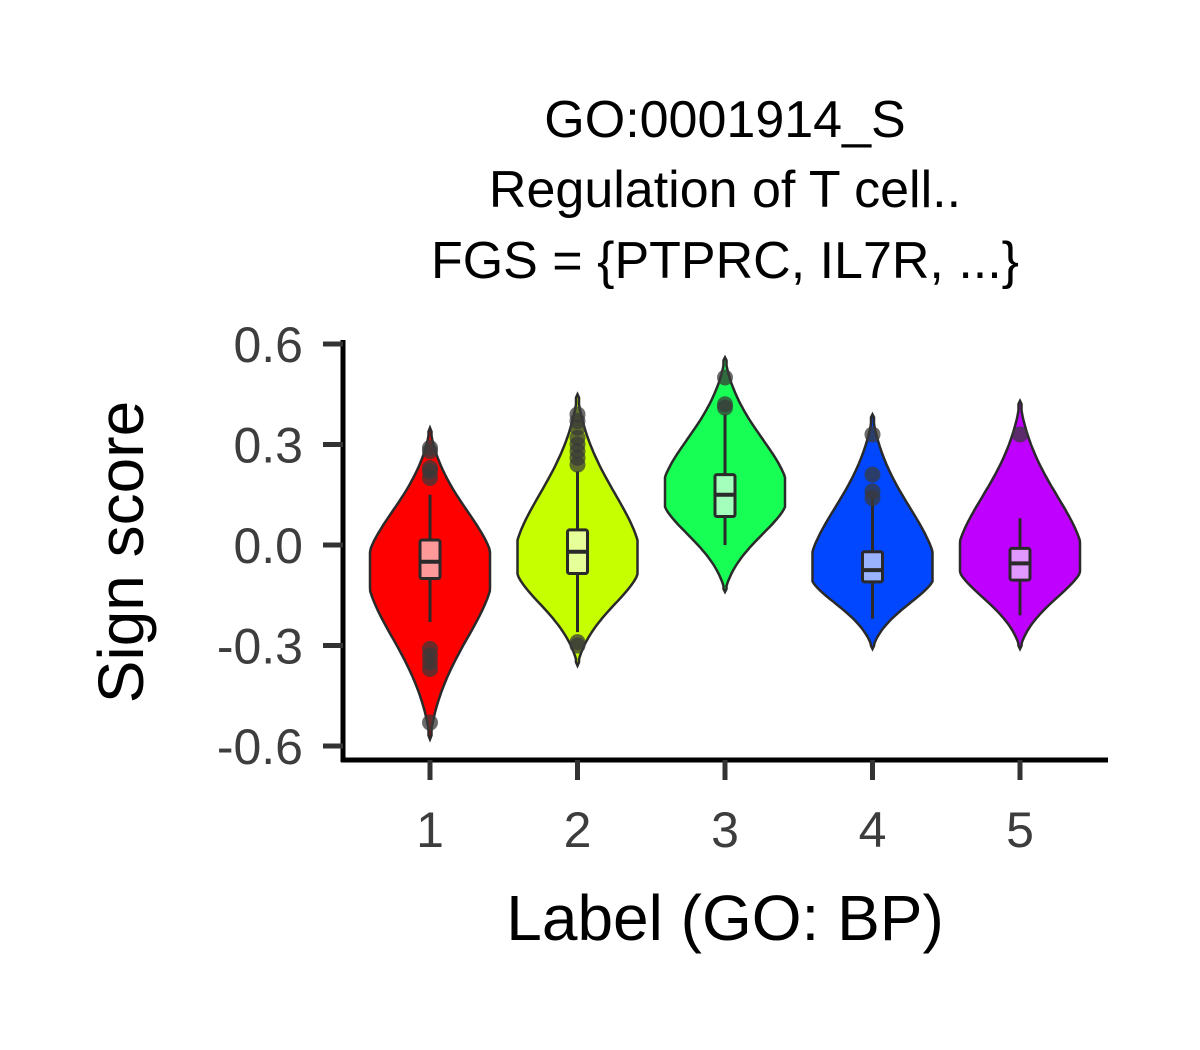 This screenshot has height=1050, width=1200. Describe the element at coordinates (121, 552) in the screenshot. I see `y-axis-title: Sign score` at that location.